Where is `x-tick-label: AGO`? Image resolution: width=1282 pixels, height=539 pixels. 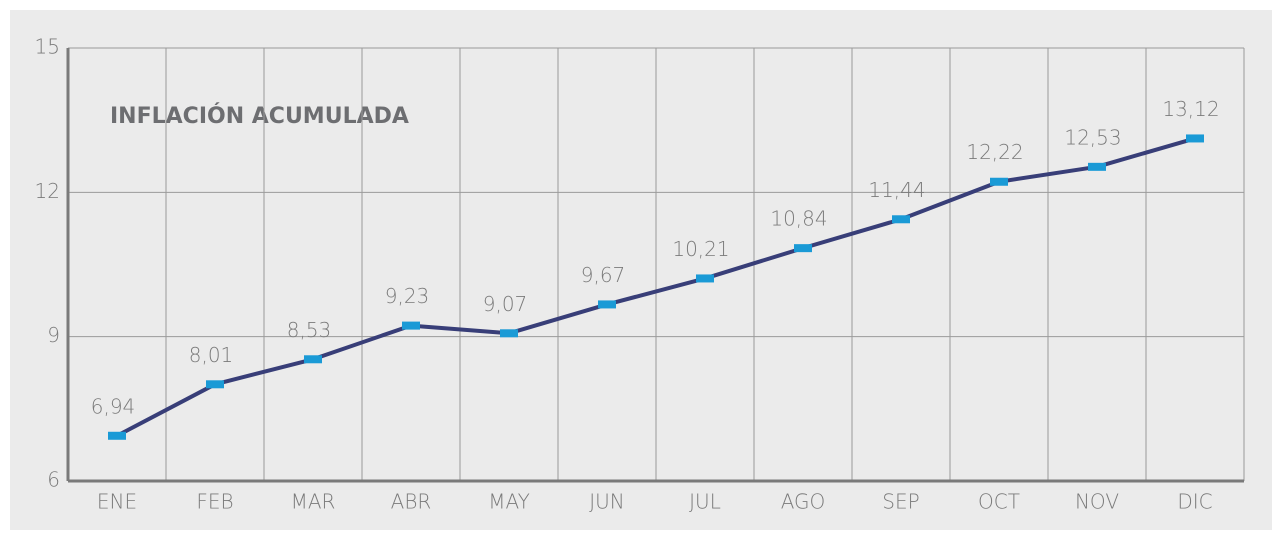
x-tick-label: AGO is located at coordinates (803, 502).